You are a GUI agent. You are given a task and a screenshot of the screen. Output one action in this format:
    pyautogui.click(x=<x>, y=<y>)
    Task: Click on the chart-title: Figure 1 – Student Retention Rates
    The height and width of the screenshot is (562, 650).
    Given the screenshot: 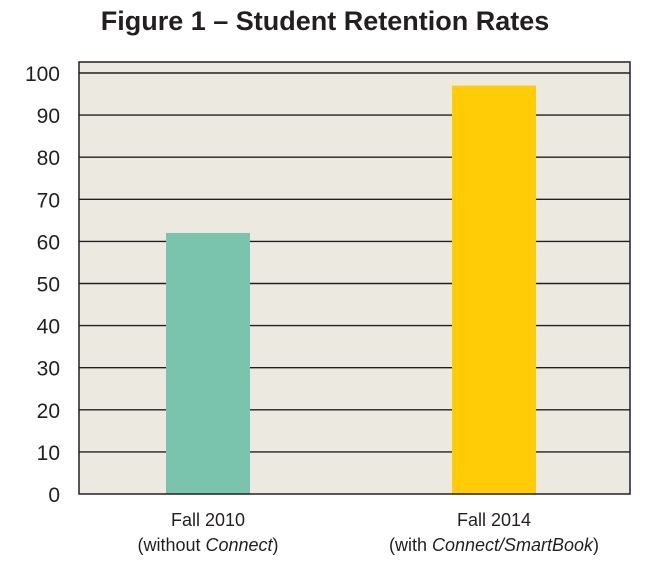 What is the action you would take?
    pyautogui.click(x=325, y=21)
    